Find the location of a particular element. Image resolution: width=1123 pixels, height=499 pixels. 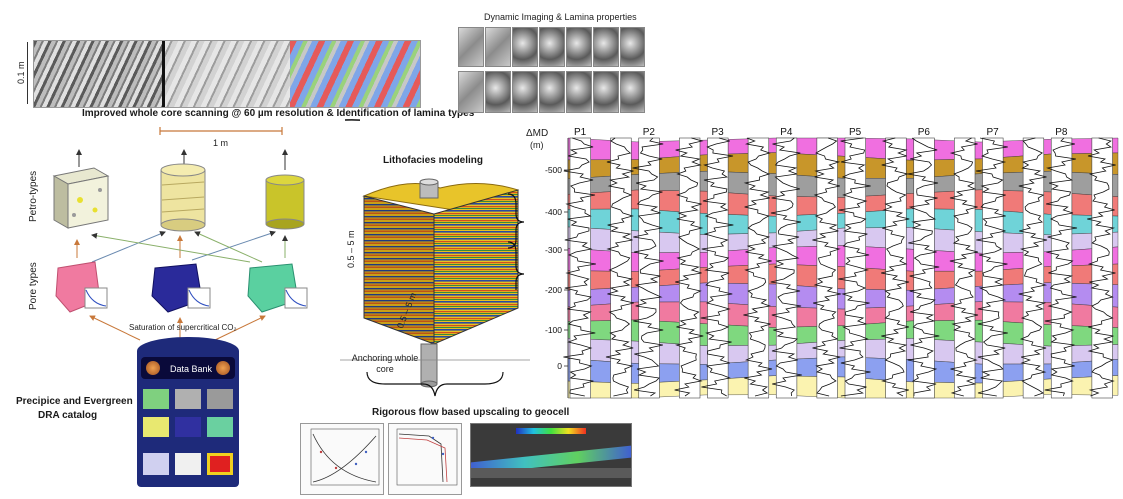

data-bank-right-logo is located at coordinates (223, 368).